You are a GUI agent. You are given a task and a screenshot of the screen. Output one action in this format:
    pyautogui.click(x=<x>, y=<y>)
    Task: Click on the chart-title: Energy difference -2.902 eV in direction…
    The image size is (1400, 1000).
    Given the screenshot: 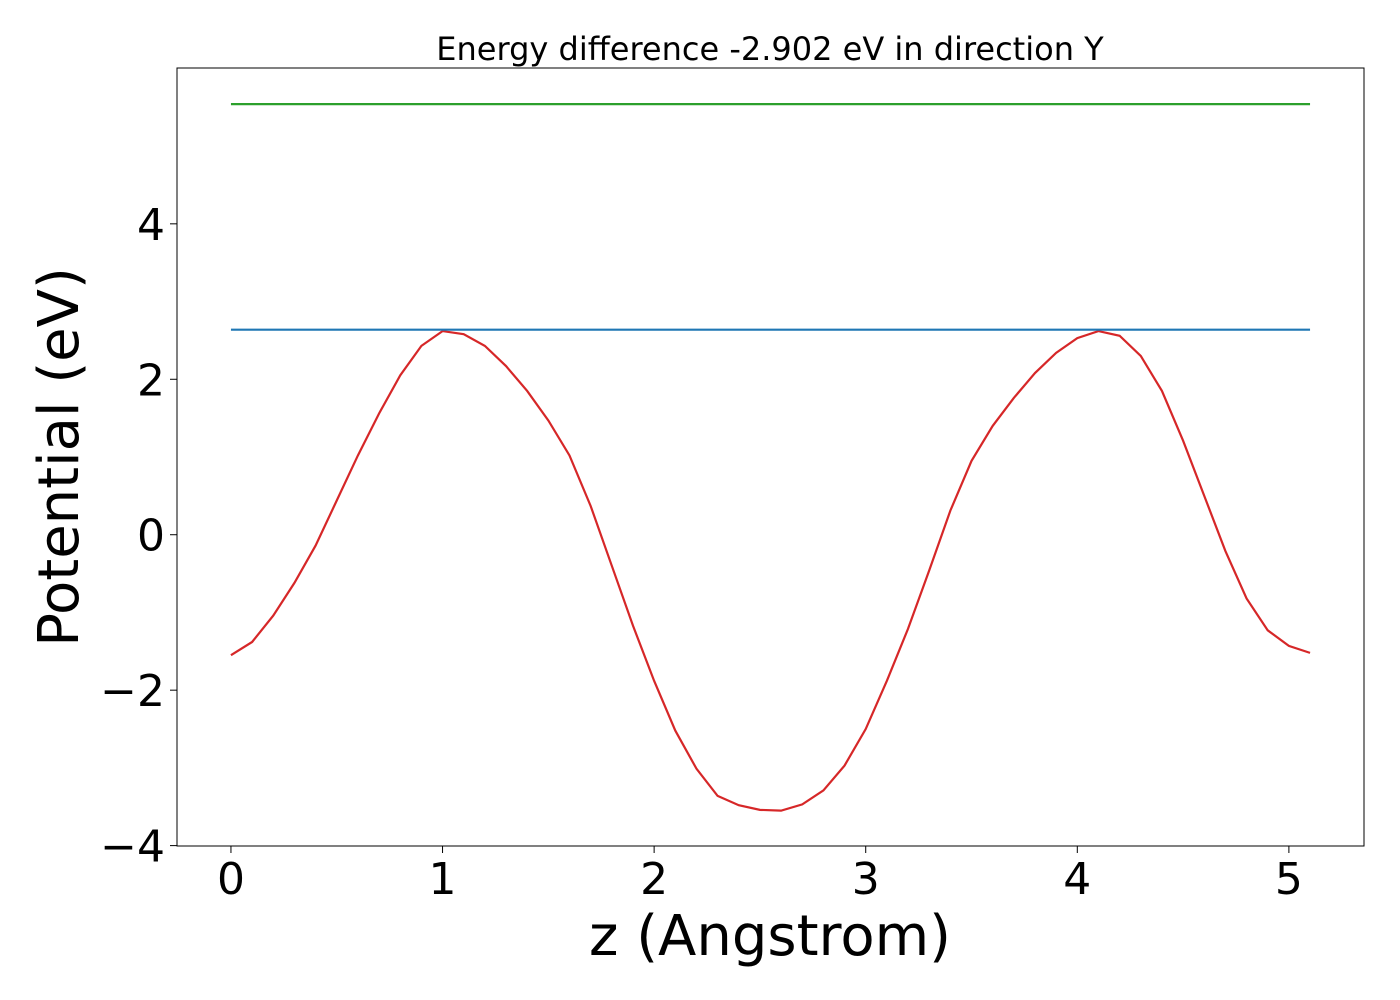 What is the action you would take?
    pyautogui.click(x=770, y=49)
    